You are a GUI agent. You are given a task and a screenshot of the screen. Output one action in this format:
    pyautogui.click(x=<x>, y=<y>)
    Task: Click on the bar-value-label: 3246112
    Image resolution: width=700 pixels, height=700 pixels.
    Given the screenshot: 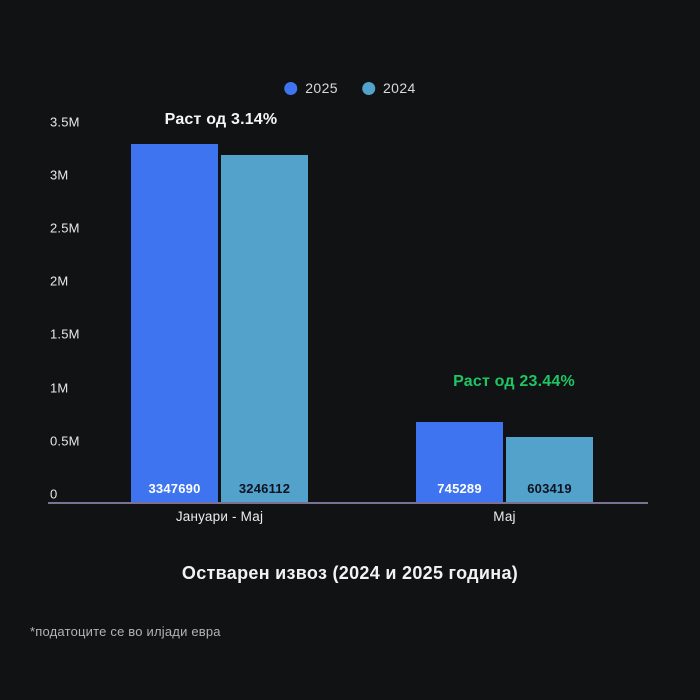 What is the action you would take?
    pyautogui.click(x=264, y=488)
    